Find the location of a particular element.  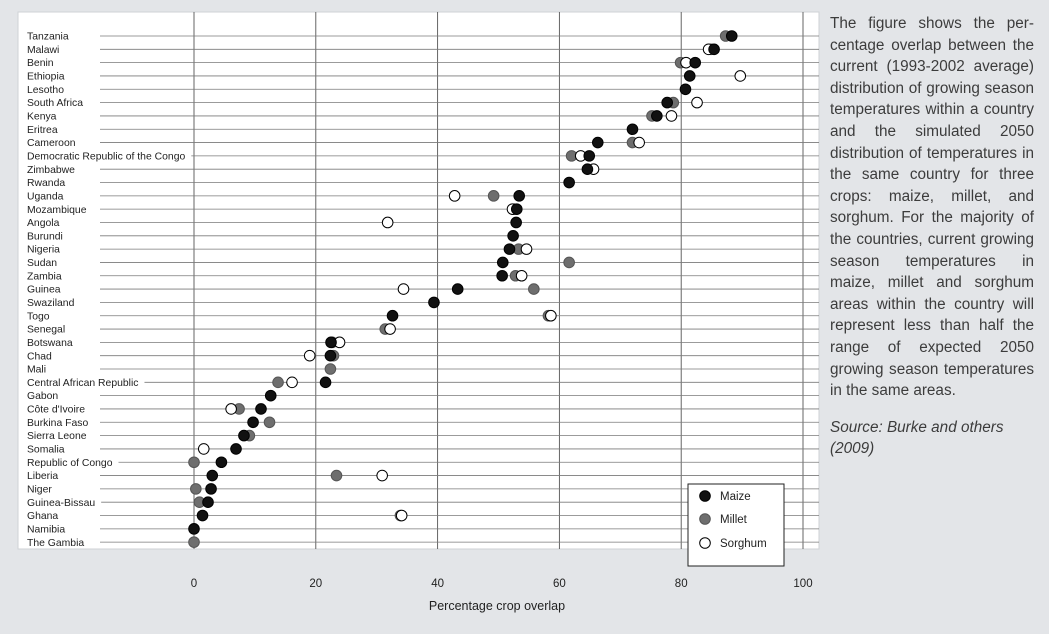

point-millet-liberia is located at coordinates (336, 475).